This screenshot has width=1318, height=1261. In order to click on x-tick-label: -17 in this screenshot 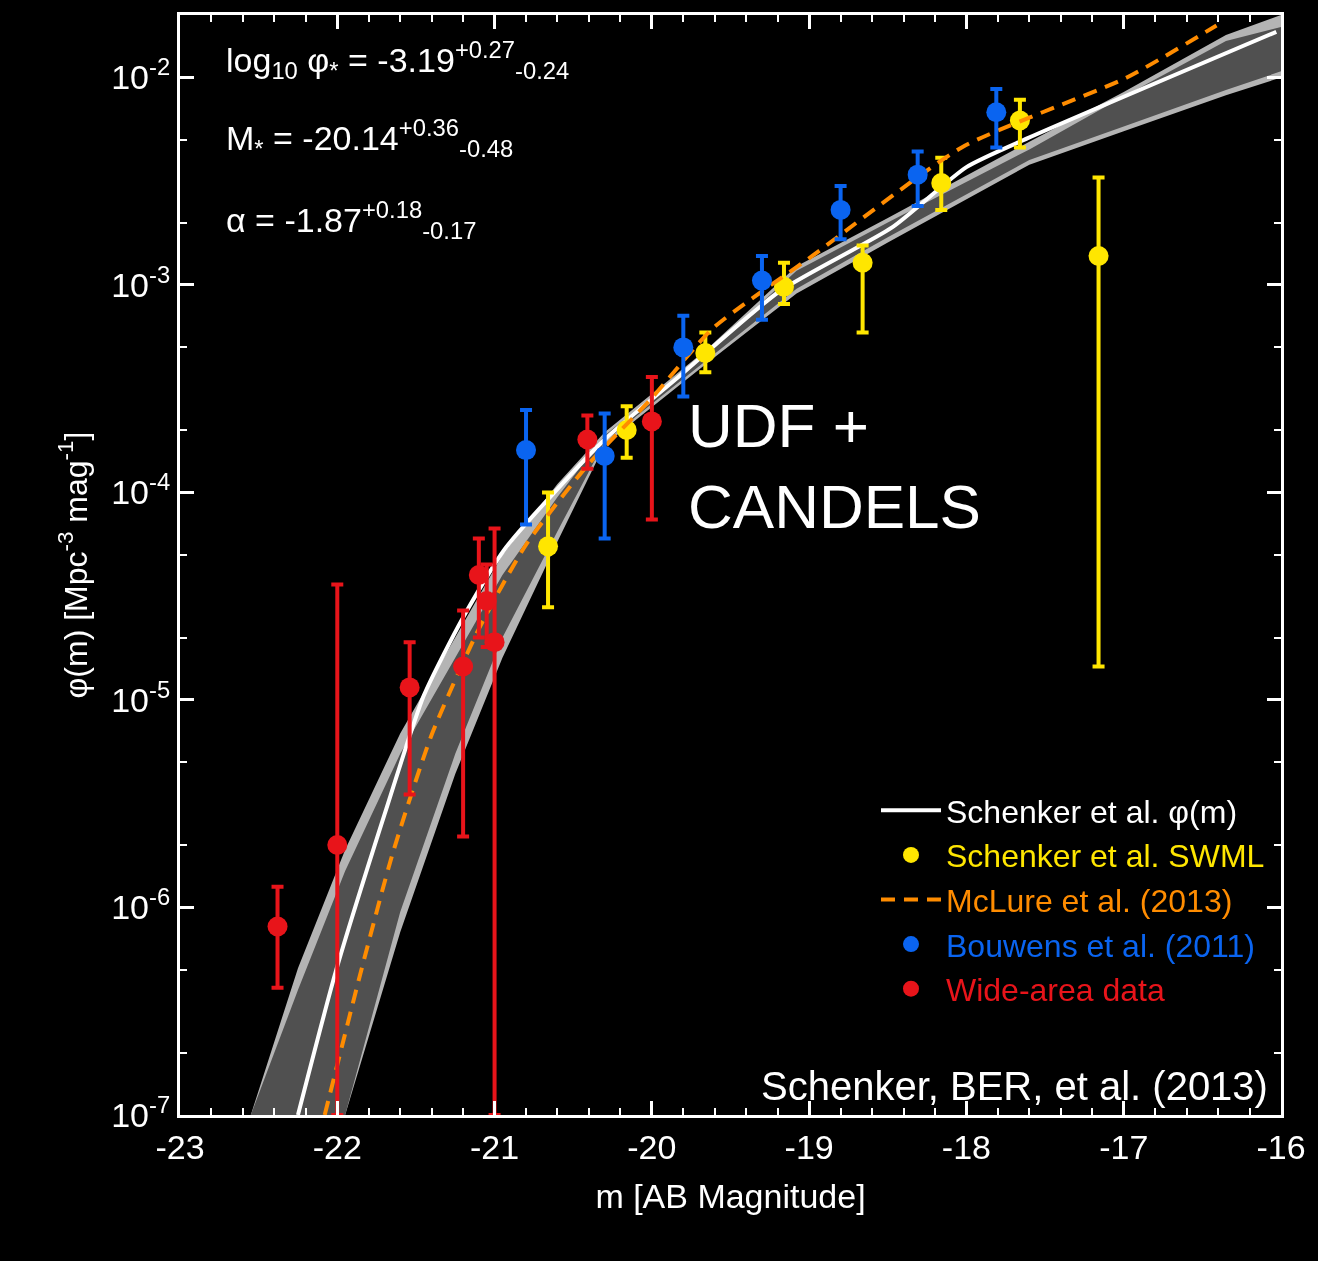, I will do `click(1124, 1146)`.